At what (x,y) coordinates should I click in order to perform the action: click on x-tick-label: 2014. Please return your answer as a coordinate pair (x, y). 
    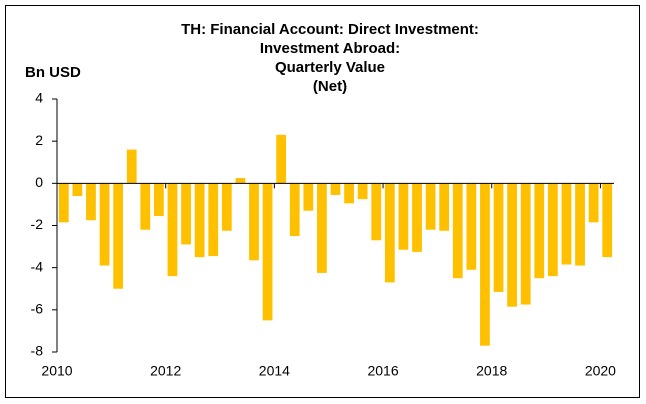
    Looking at the image, I should click on (274, 371).